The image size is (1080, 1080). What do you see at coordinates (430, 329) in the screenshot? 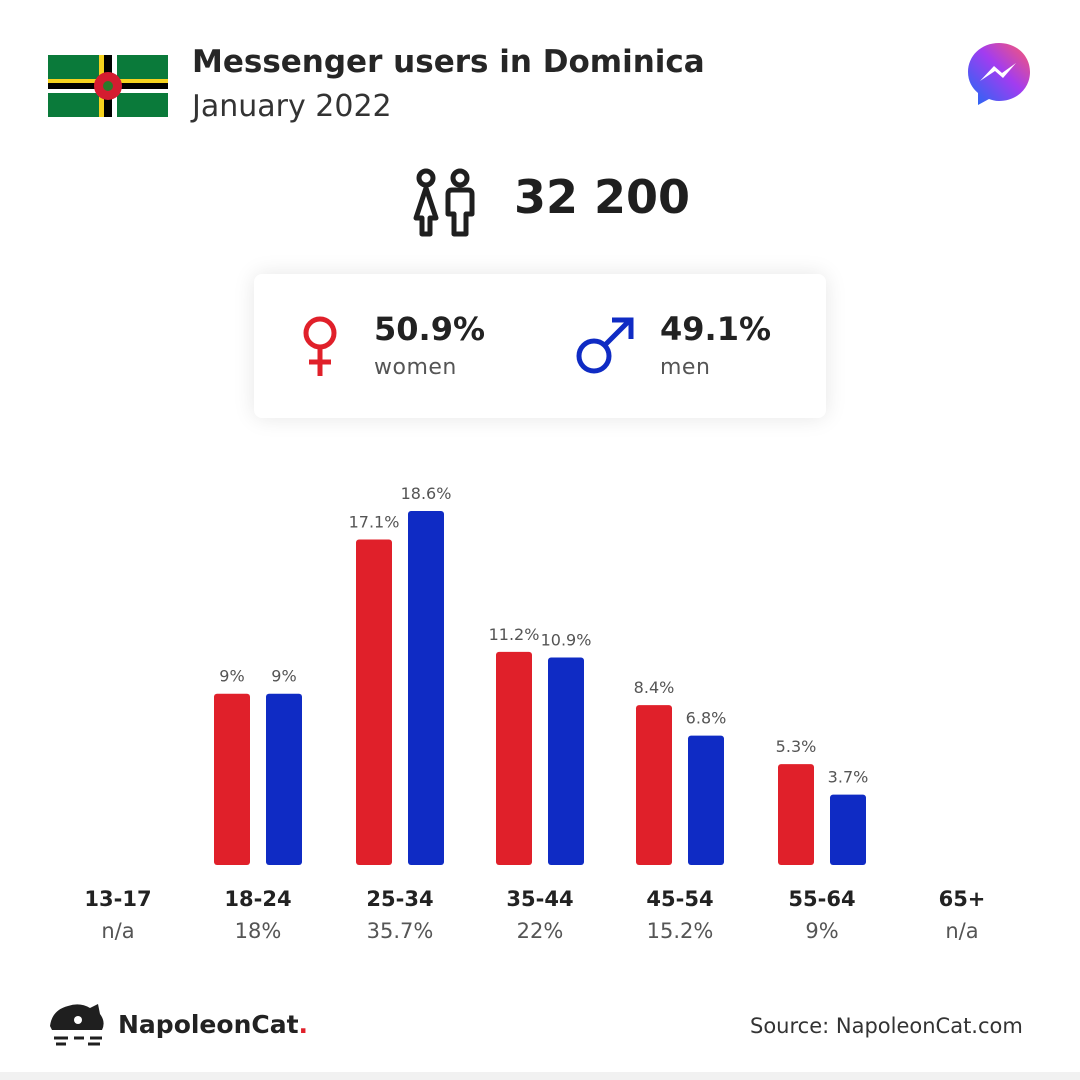
I see `women-percentage: 50.9%` at bounding box center [430, 329].